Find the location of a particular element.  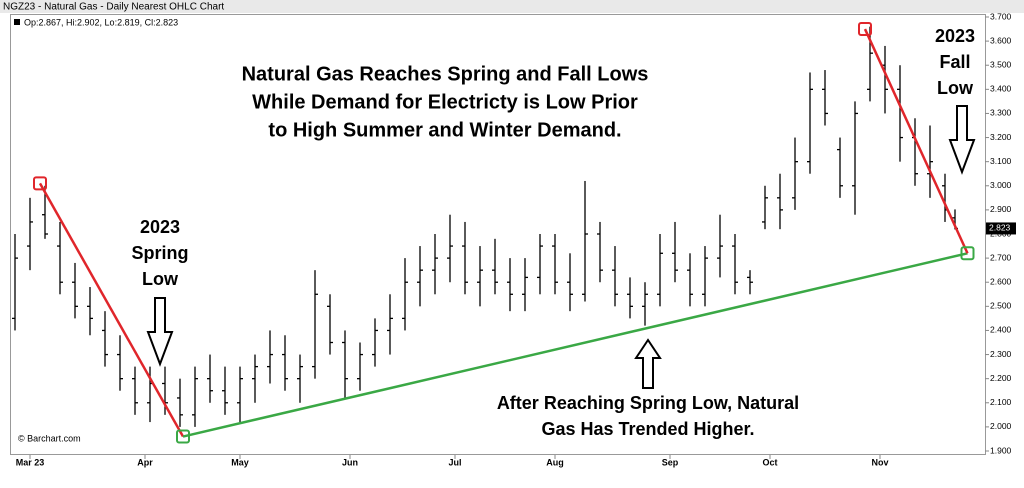

x-tick-label: Sep is located at coordinates (670, 462).